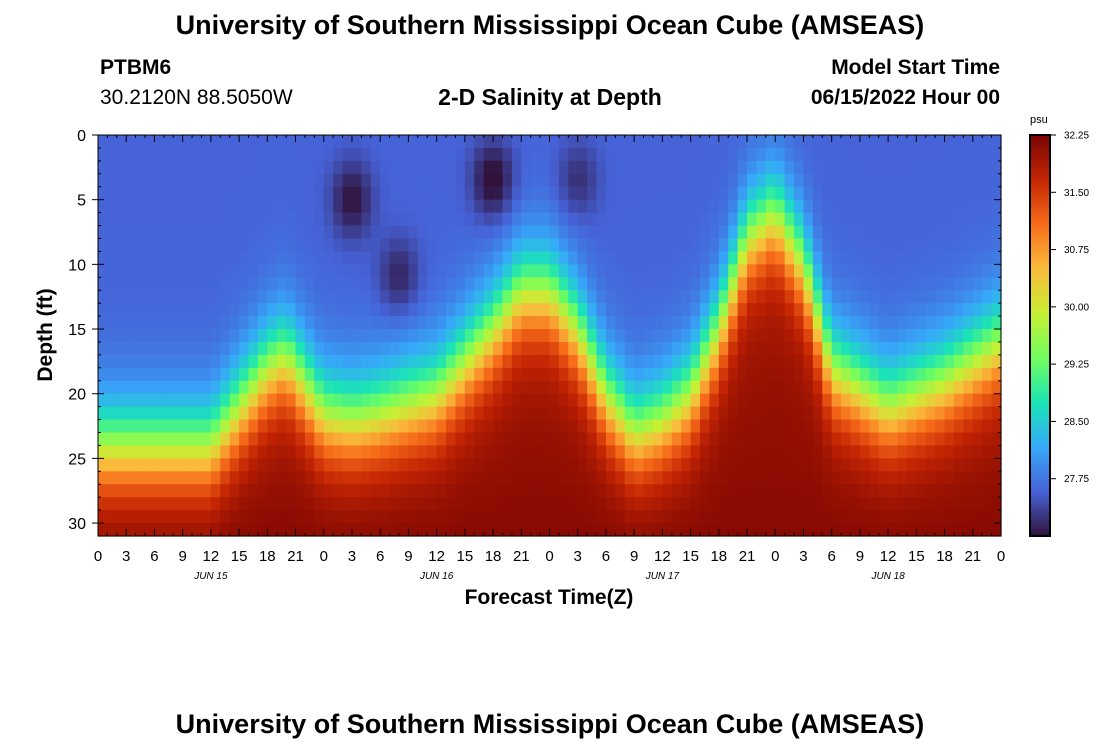  I want to click on date-label: JUN 15, so click(210, 576).